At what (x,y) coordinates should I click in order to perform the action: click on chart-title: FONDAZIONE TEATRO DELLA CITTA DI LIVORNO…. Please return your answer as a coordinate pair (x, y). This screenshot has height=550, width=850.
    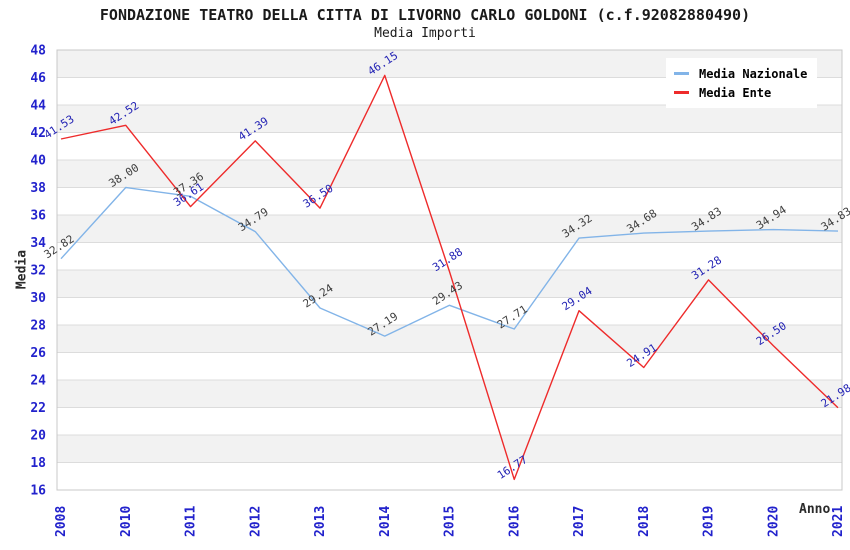
    Looking at the image, I should click on (425, 15).